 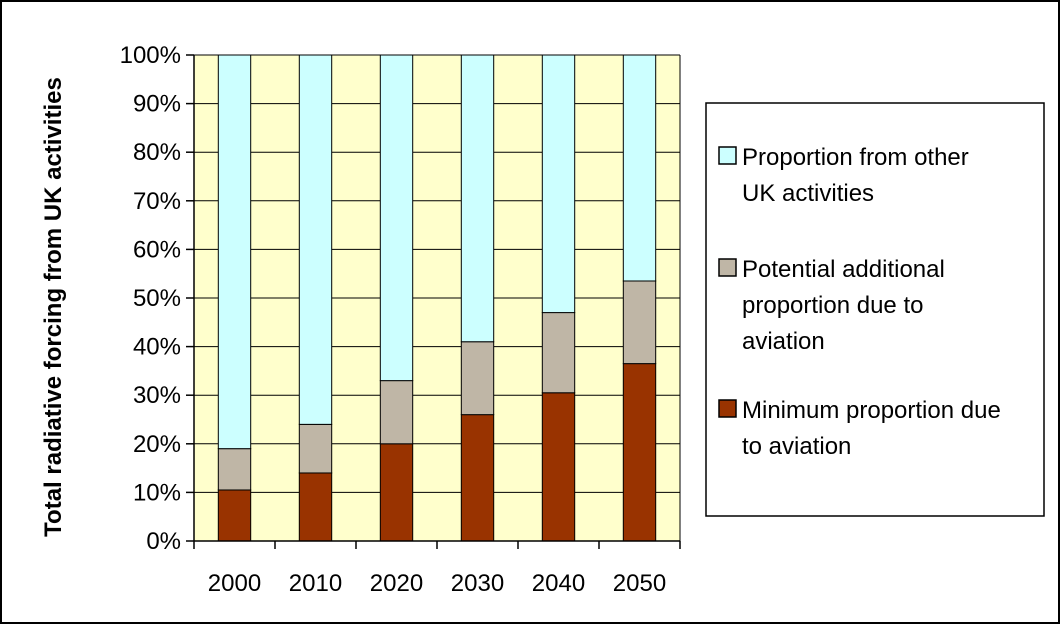 I want to click on legend-label: Proportion from other UK activities, so click(x=855, y=175).